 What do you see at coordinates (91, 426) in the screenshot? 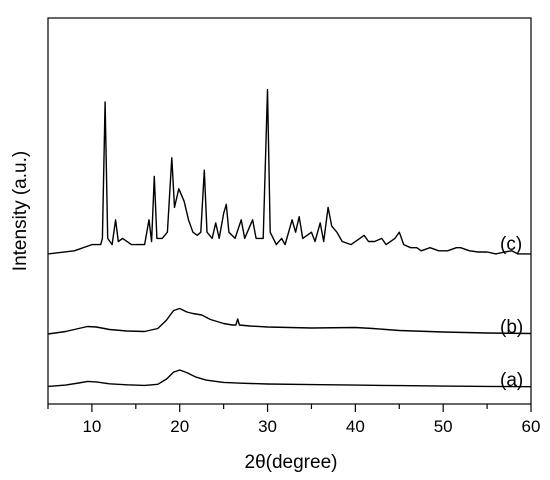
I see `x-tick-label: 10` at bounding box center [91, 426].